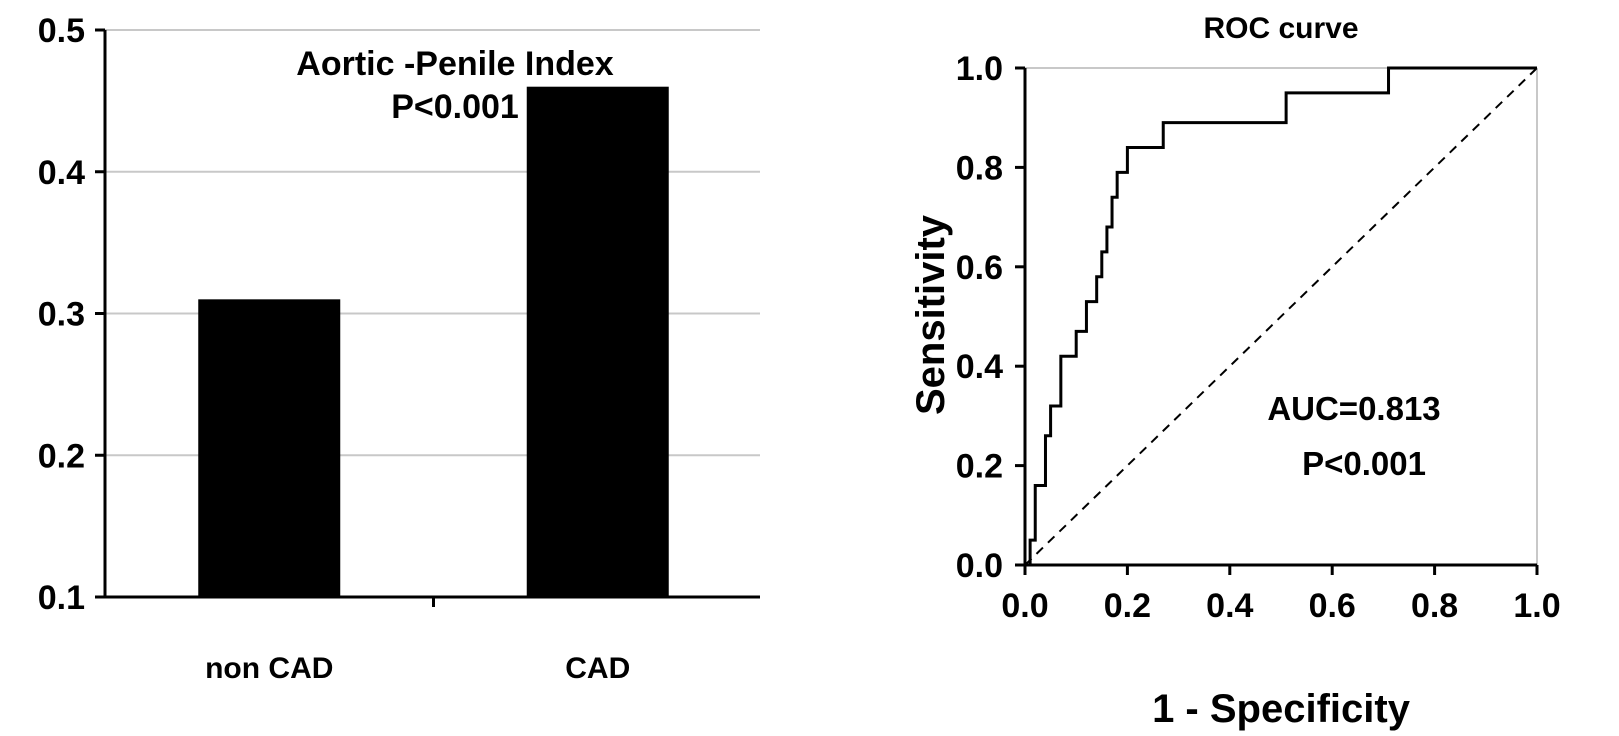  What do you see at coordinates (1364, 463) in the screenshot?
I see `roc-p-annotation: P<0.001` at bounding box center [1364, 463].